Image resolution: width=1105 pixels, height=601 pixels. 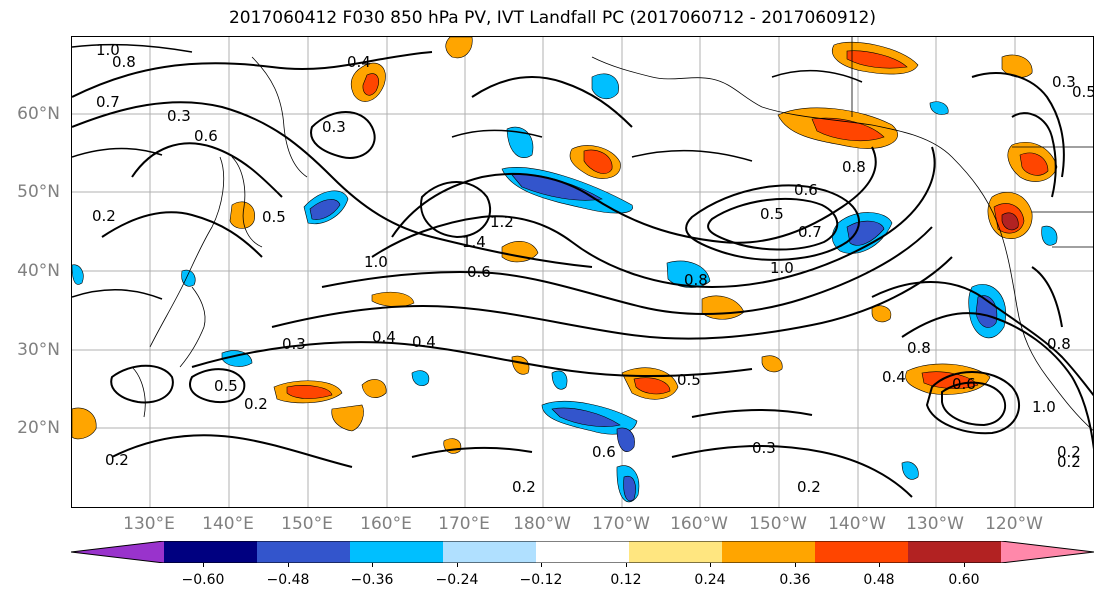 I want to click on lon-label-150w: 150°W, so click(x=778, y=524).